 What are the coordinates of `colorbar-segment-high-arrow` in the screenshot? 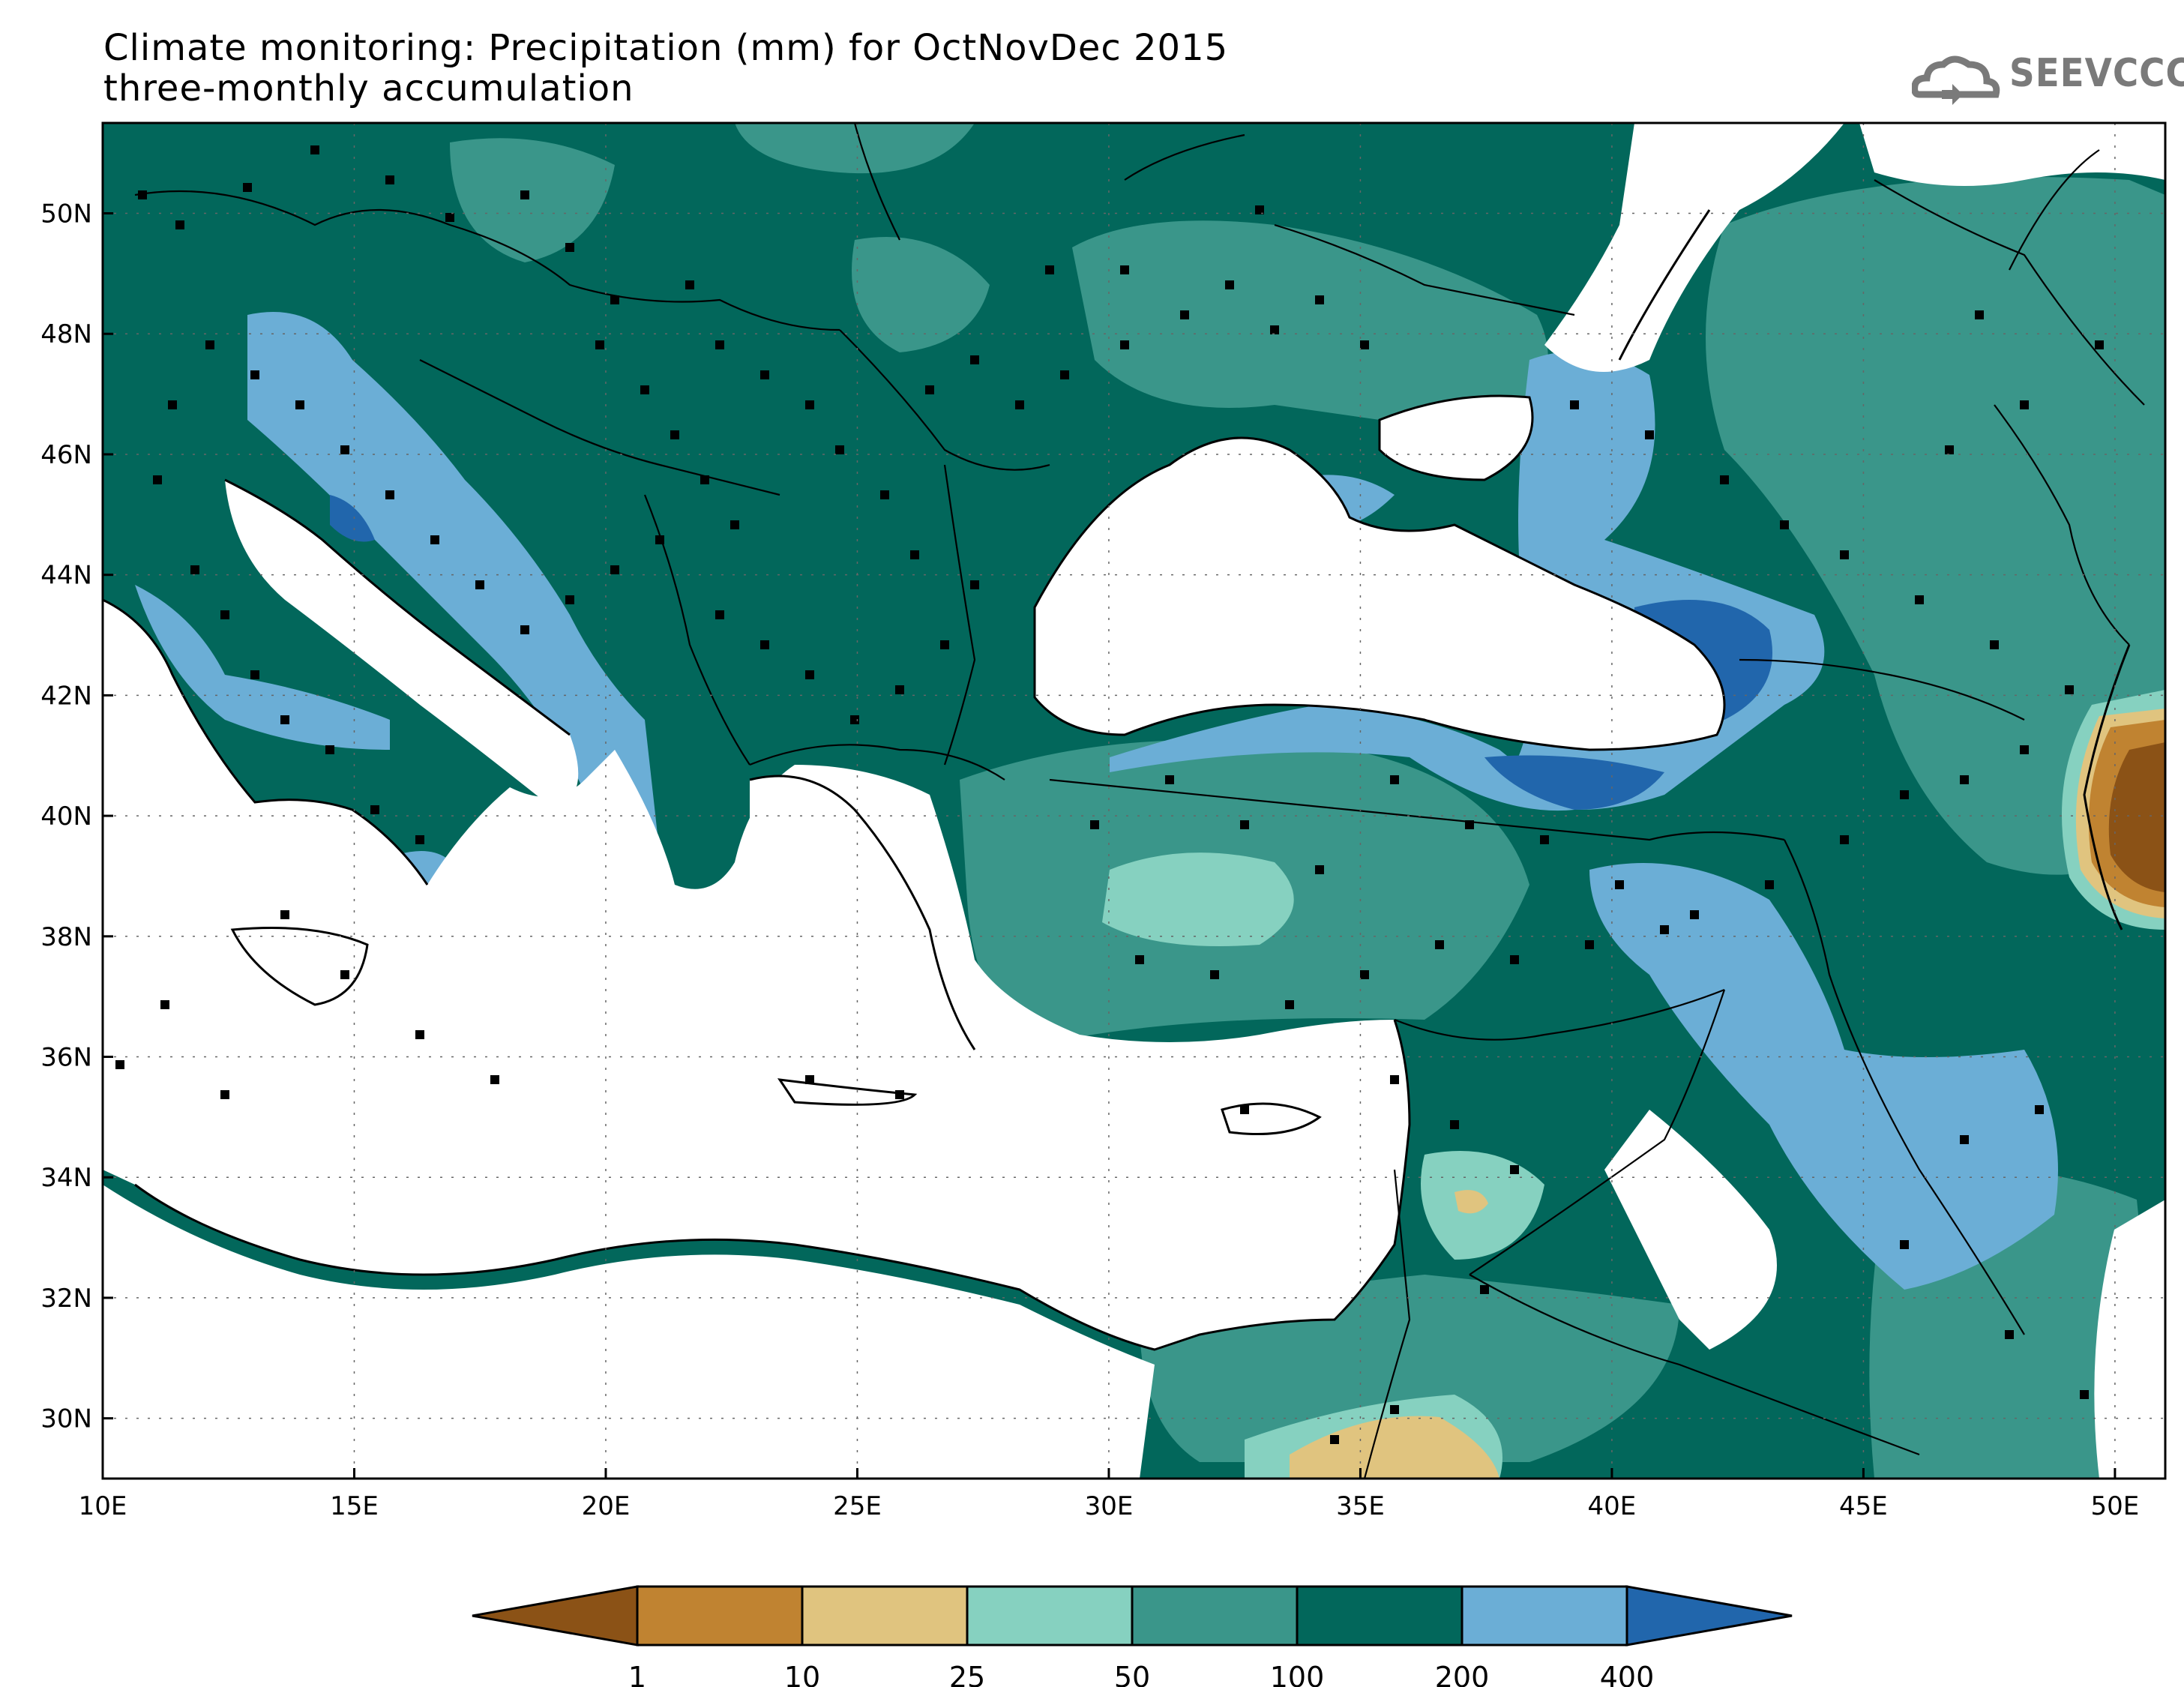 It's located at (1709, 1616).